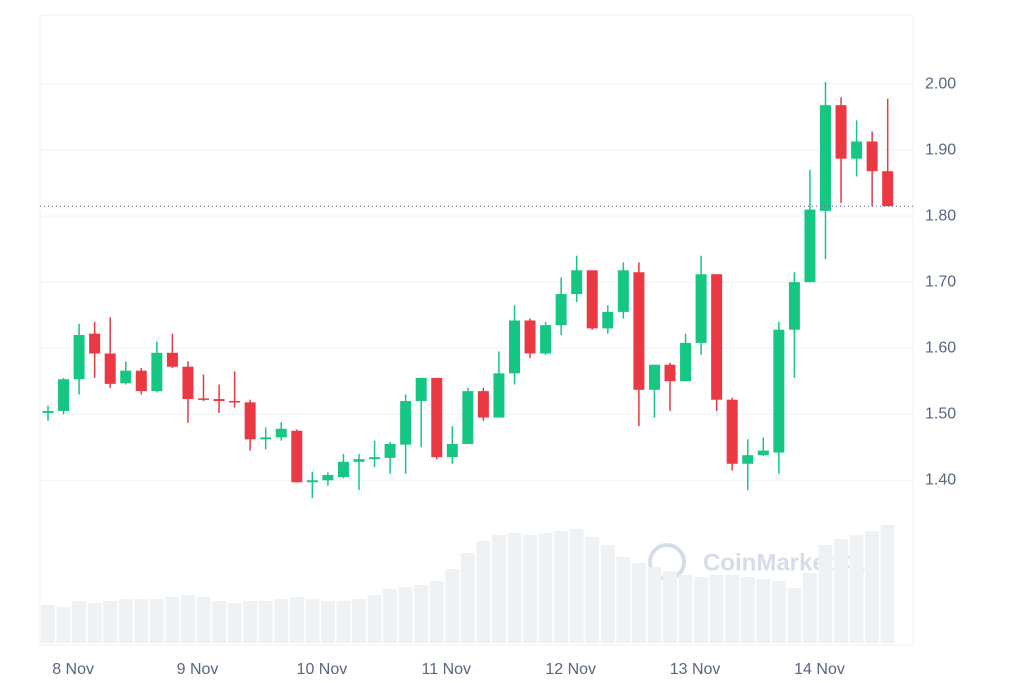 This screenshot has width=1024, height=683. What do you see at coordinates (940, 149) in the screenshot?
I see `y-tick-label: 1.90` at bounding box center [940, 149].